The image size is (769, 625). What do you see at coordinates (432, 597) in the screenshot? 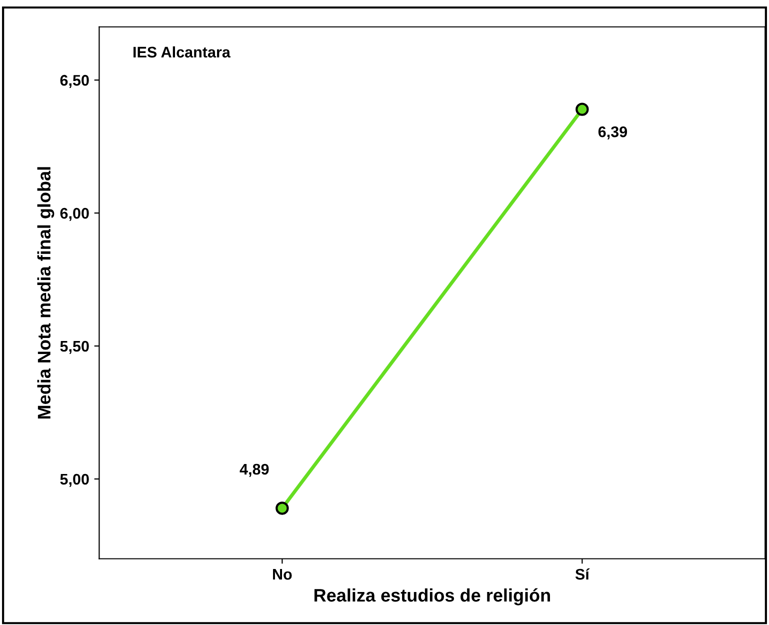
I see `x-axis-title: Realiza estudios de religión` at bounding box center [432, 597].